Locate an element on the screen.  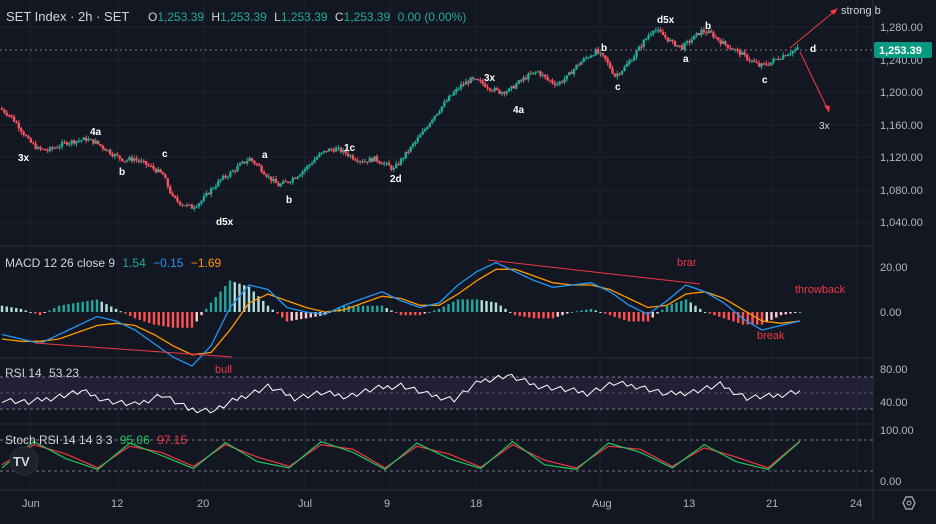
stoch-tick: 100.00 is located at coordinates (897, 431).